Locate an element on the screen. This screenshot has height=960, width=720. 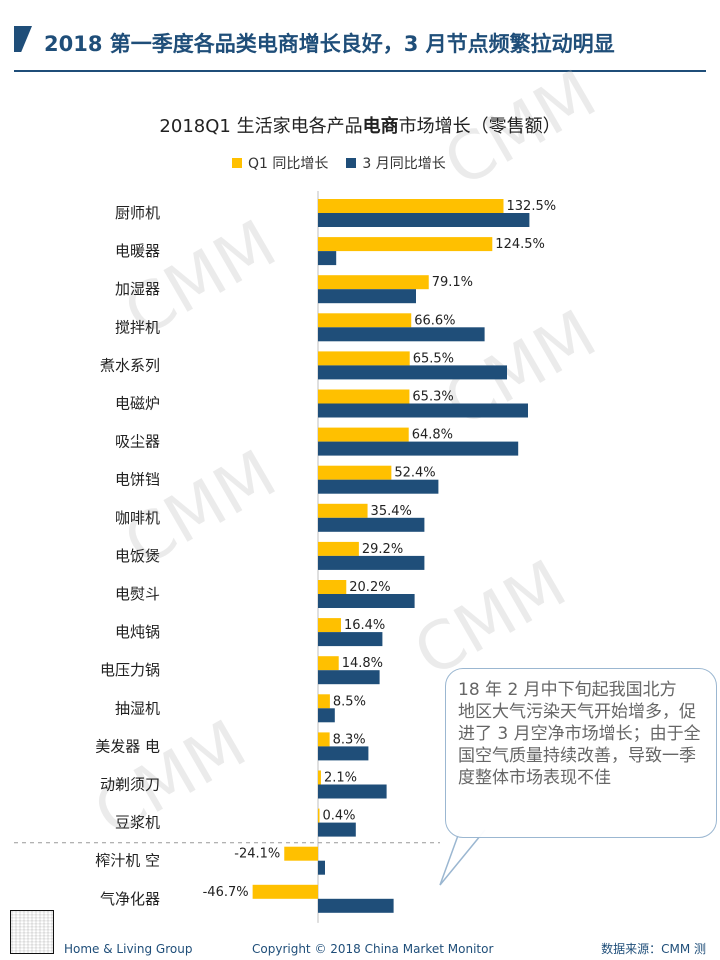
chart-title-bold: 电商 is located at coordinates (380, 126).